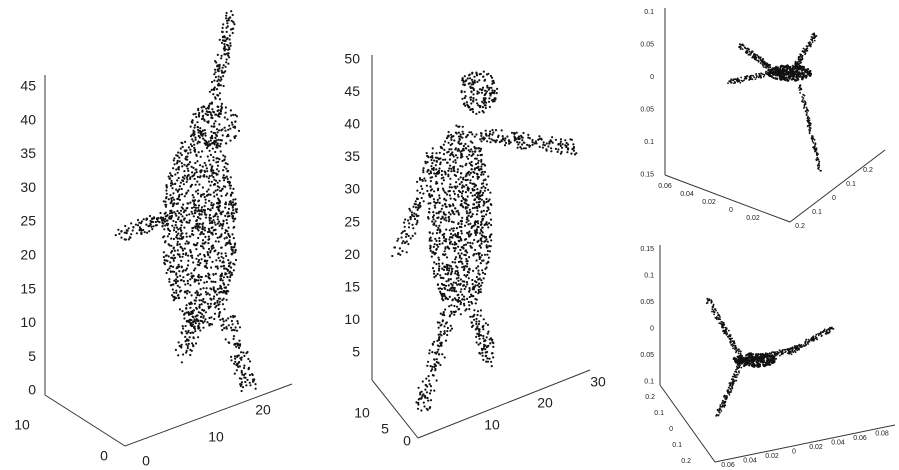  What do you see at coordinates (860, 438) in the screenshot?
I see `tick-label: 0.06` at bounding box center [860, 438].